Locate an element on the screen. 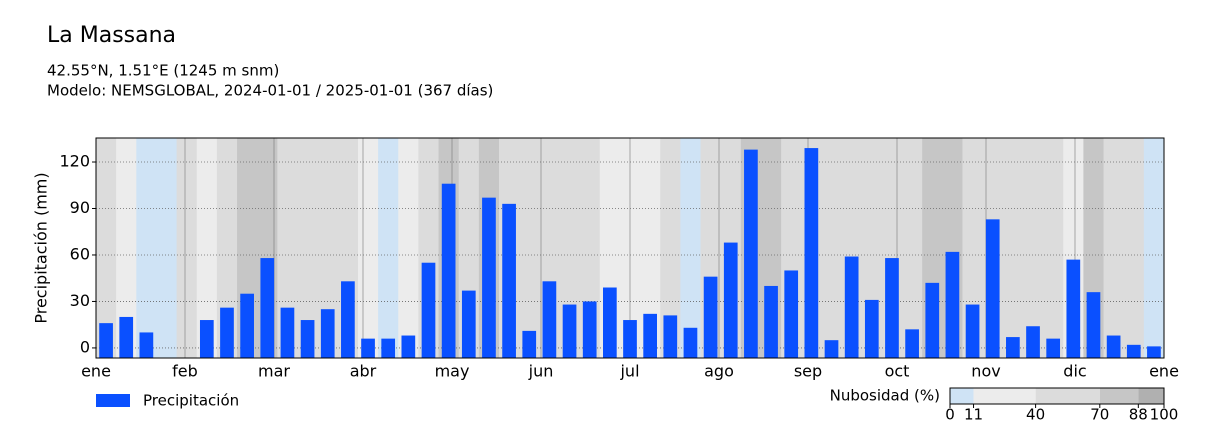 This screenshot has width=1224, height=443. legend-label: Precipitación is located at coordinates (191, 401).